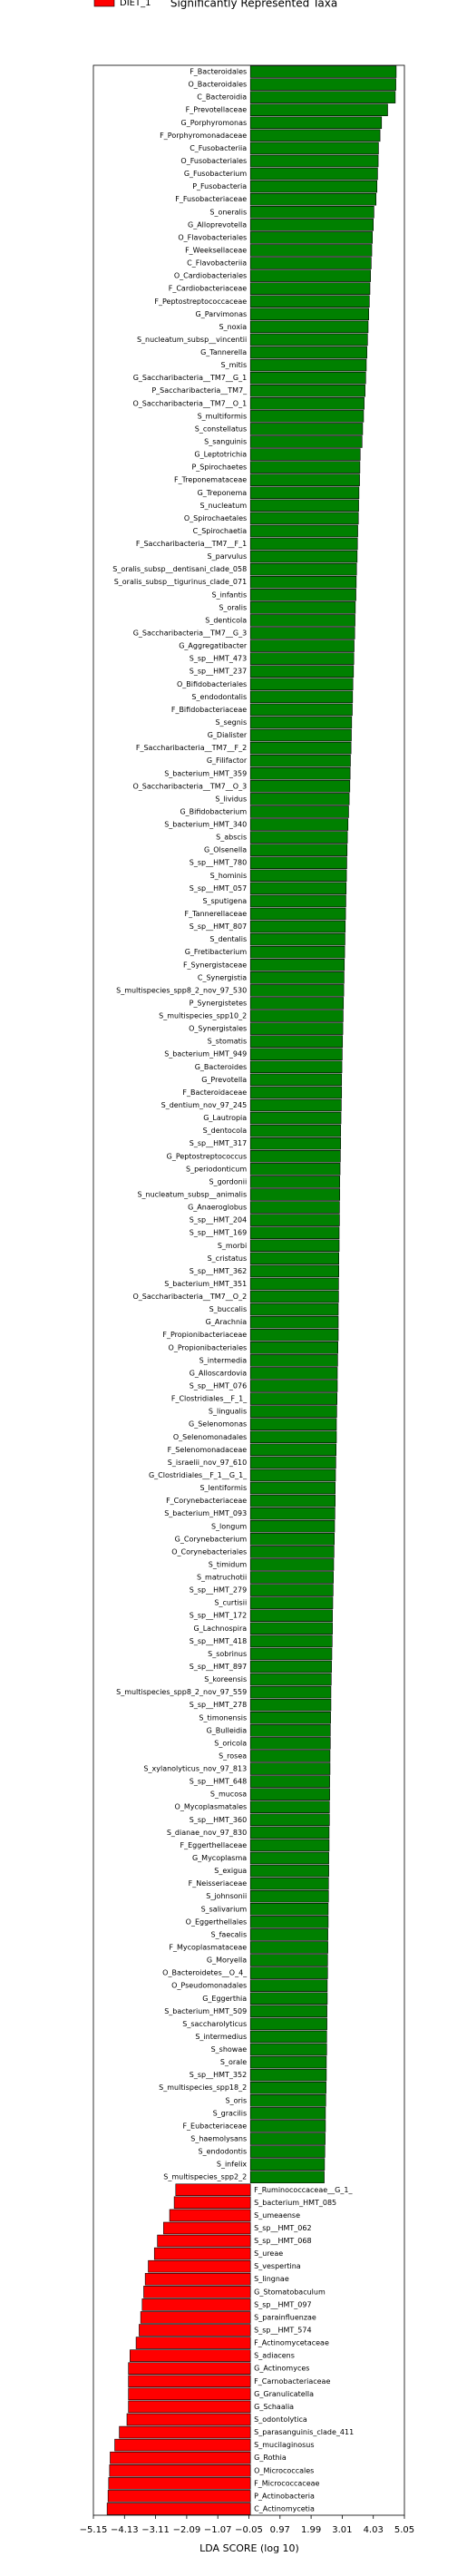 The width and height of the screenshot is (457, 2576). I want to click on category-label: F_Tannerellaceae, so click(216, 914).